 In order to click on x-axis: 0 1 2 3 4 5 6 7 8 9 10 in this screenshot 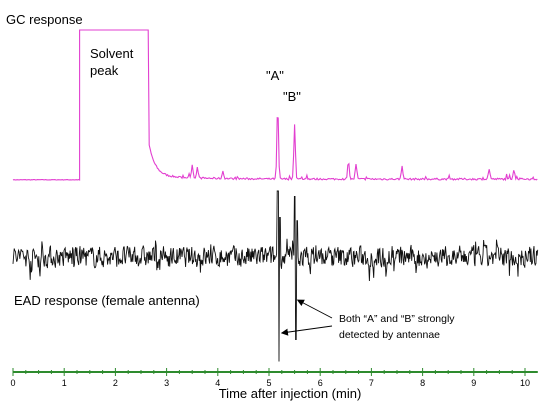, I will do `click(274, 378)`.